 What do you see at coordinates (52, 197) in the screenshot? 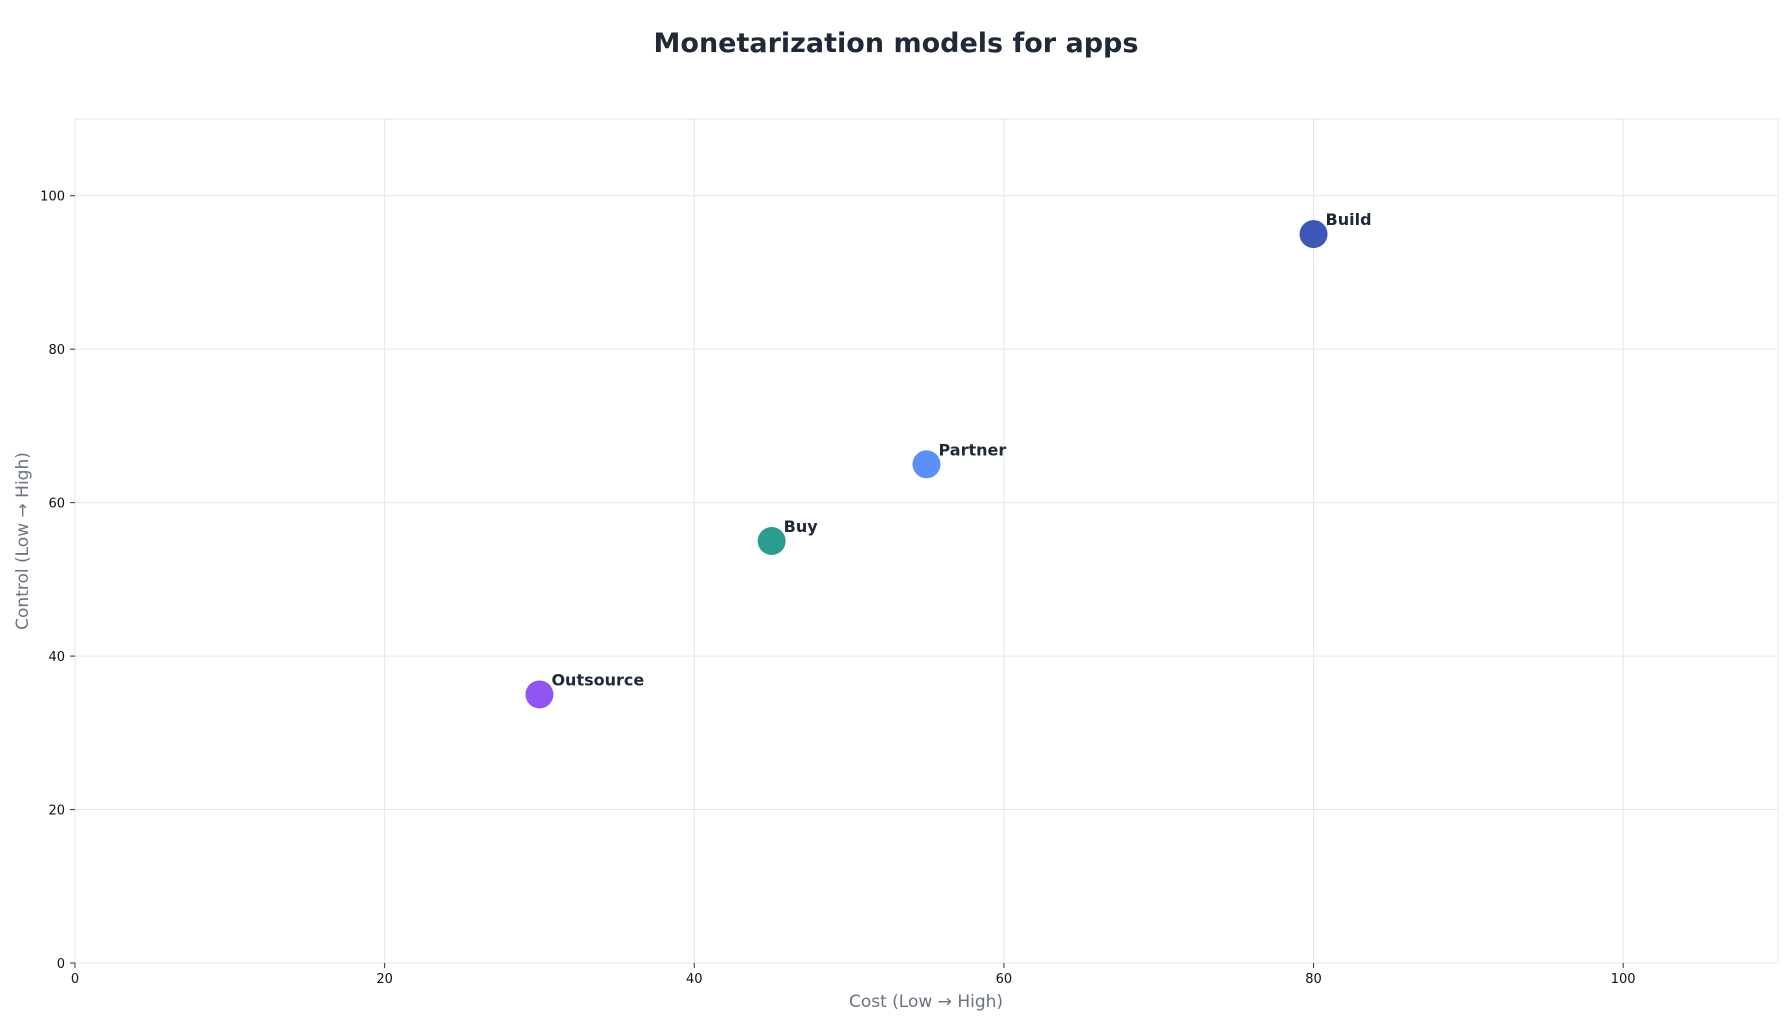
I see `y-tick-label: 100` at bounding box center [52, 197].